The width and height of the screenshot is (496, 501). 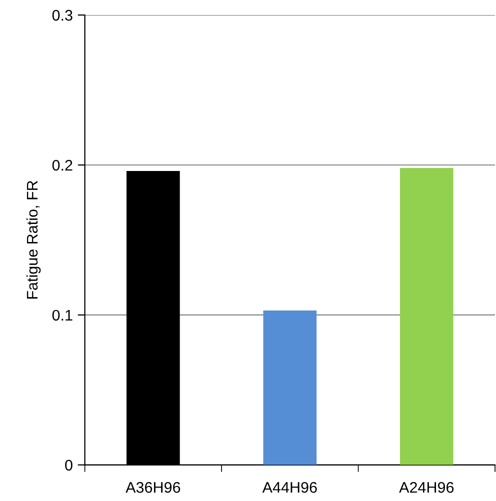 What do you see at coordinates (62, 315) in the screenshot?
I see `y-tick-label: 0.1` at bounding box center [62, 315].